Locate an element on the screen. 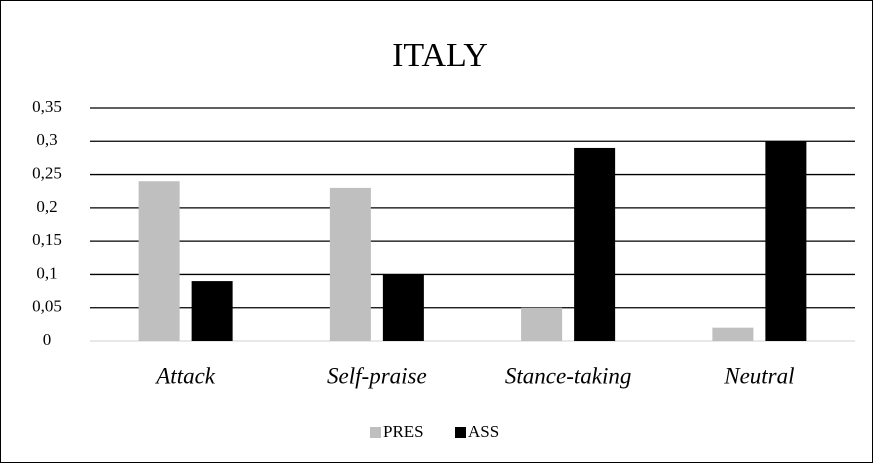  y-tick-label: 0,25 is located at coordinates (47, 172).